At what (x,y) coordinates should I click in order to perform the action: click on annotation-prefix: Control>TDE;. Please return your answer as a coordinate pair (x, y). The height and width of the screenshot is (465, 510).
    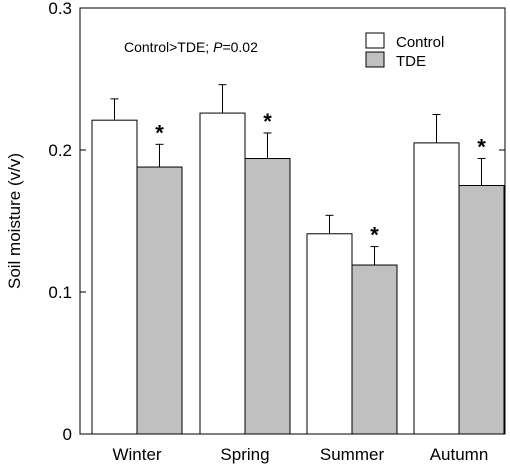
    Looking at the image, I should click on (168, 47).